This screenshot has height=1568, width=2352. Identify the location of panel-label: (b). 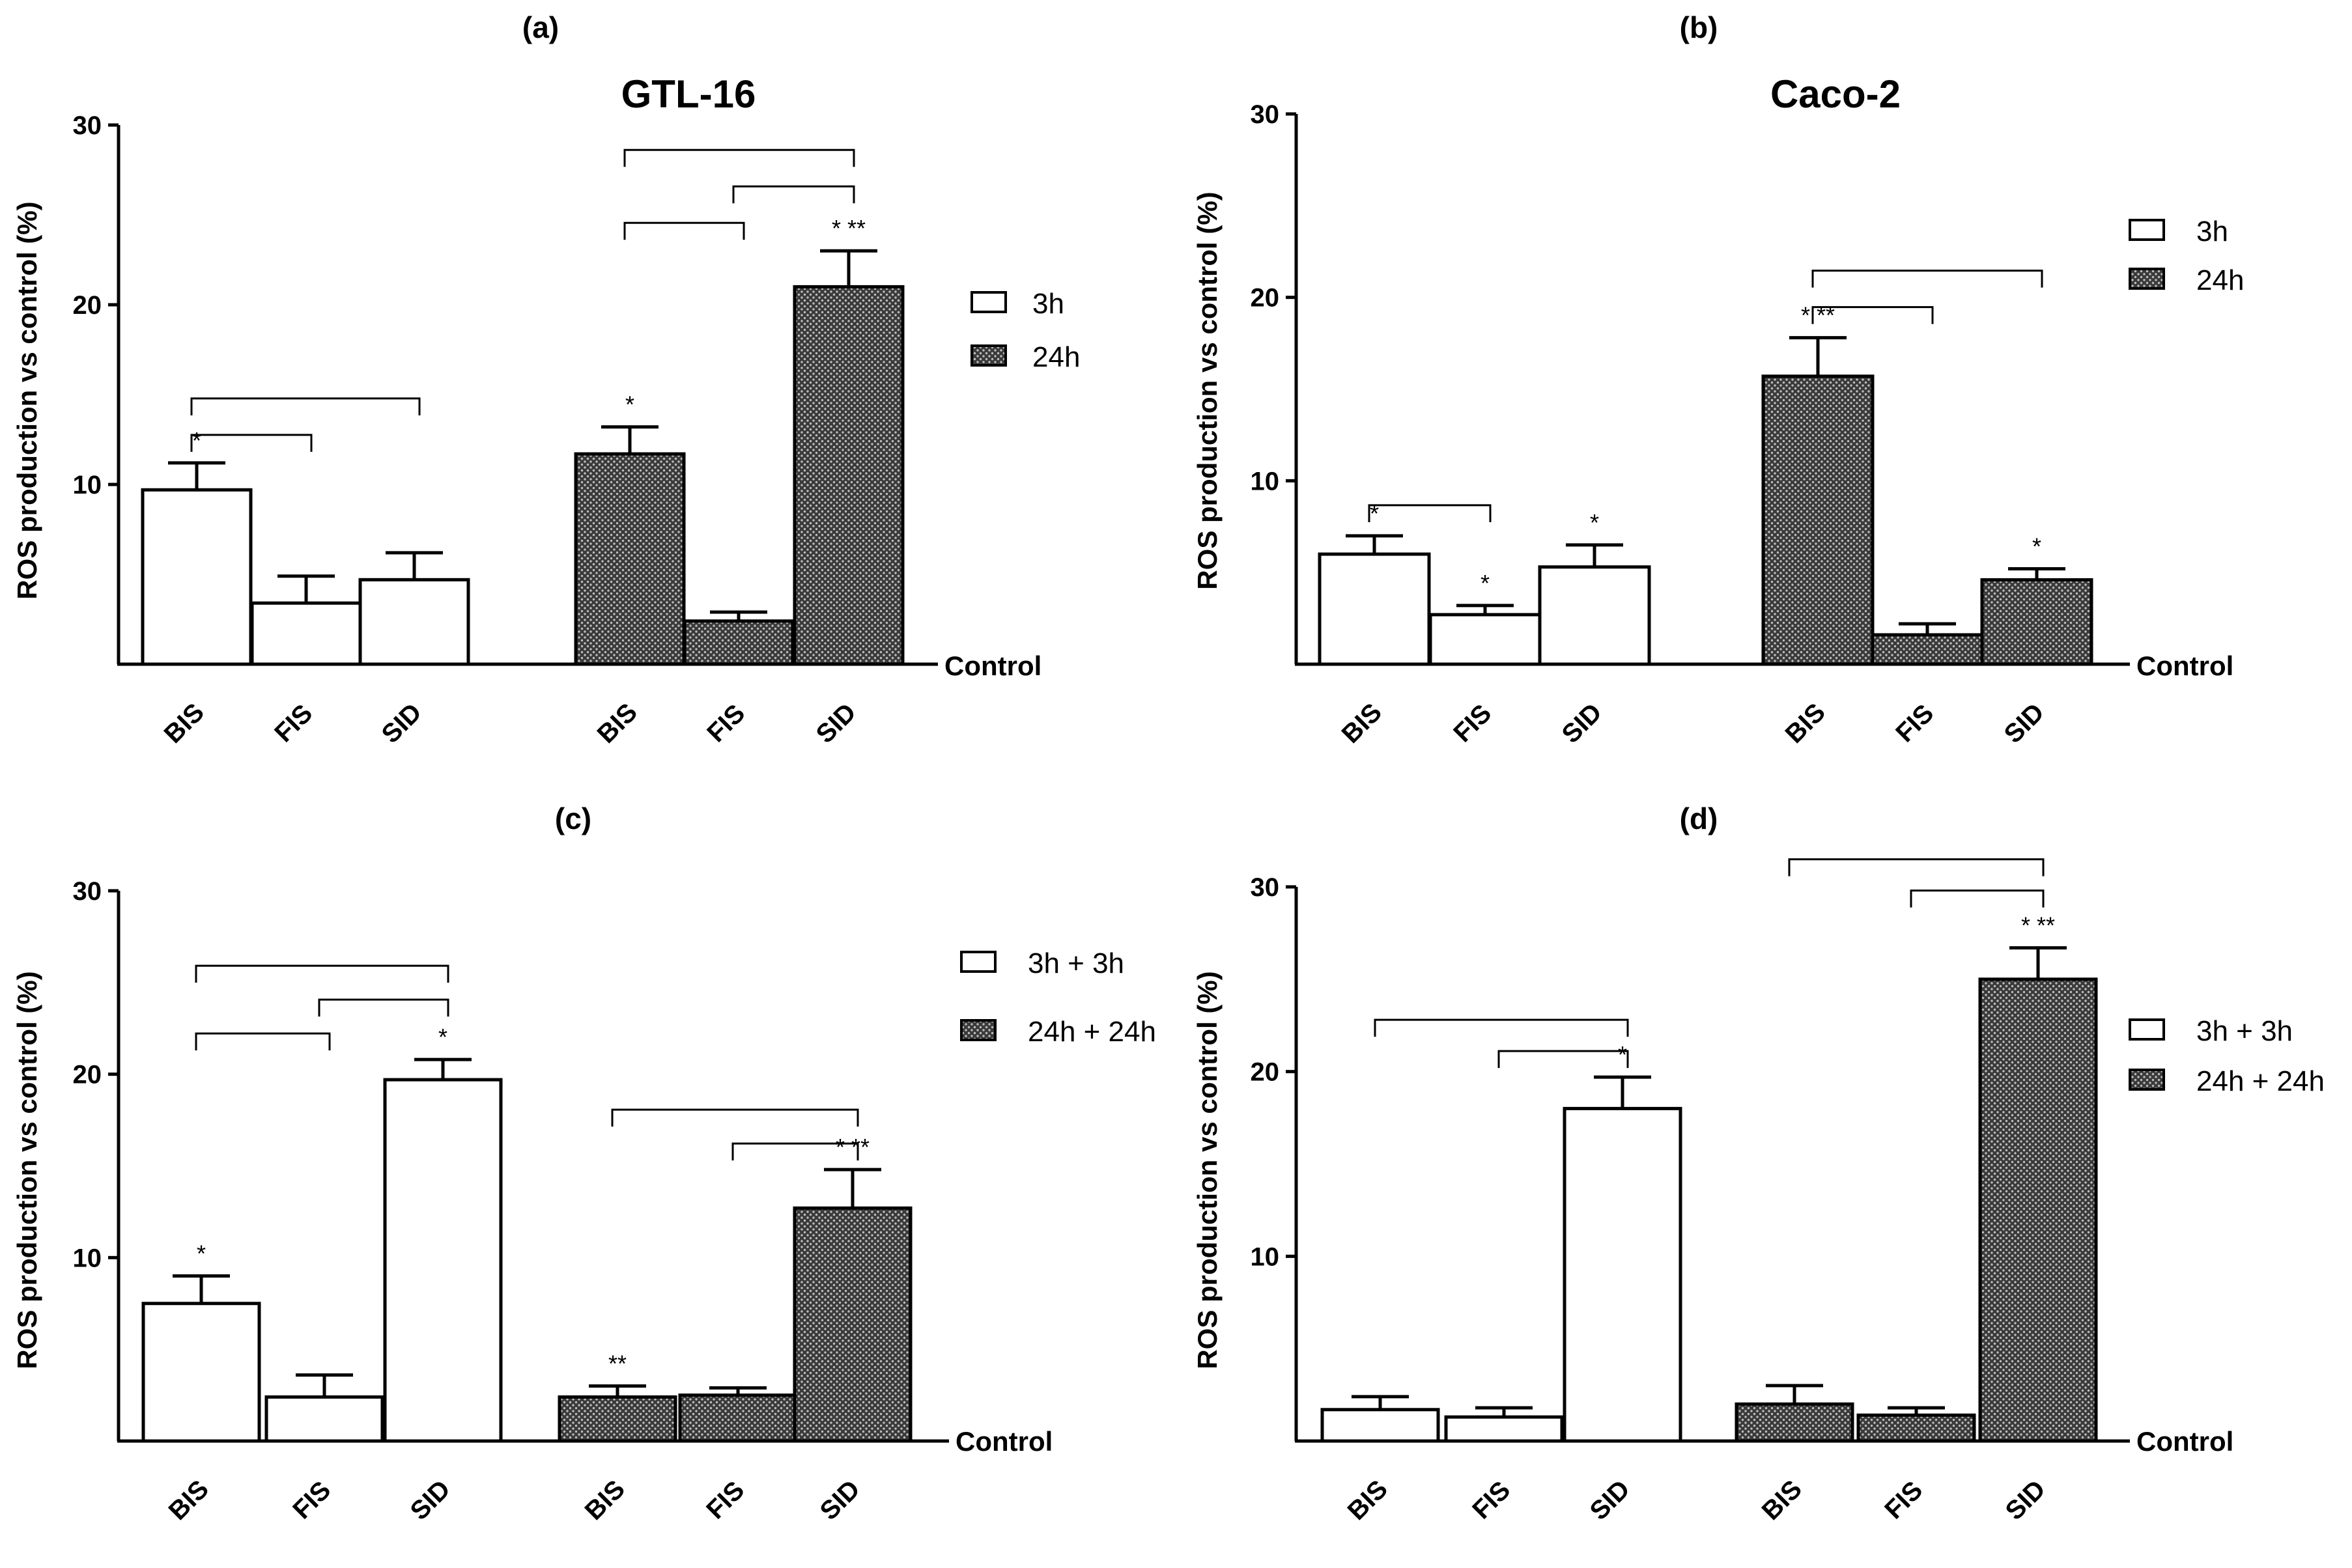
(1699, 27).